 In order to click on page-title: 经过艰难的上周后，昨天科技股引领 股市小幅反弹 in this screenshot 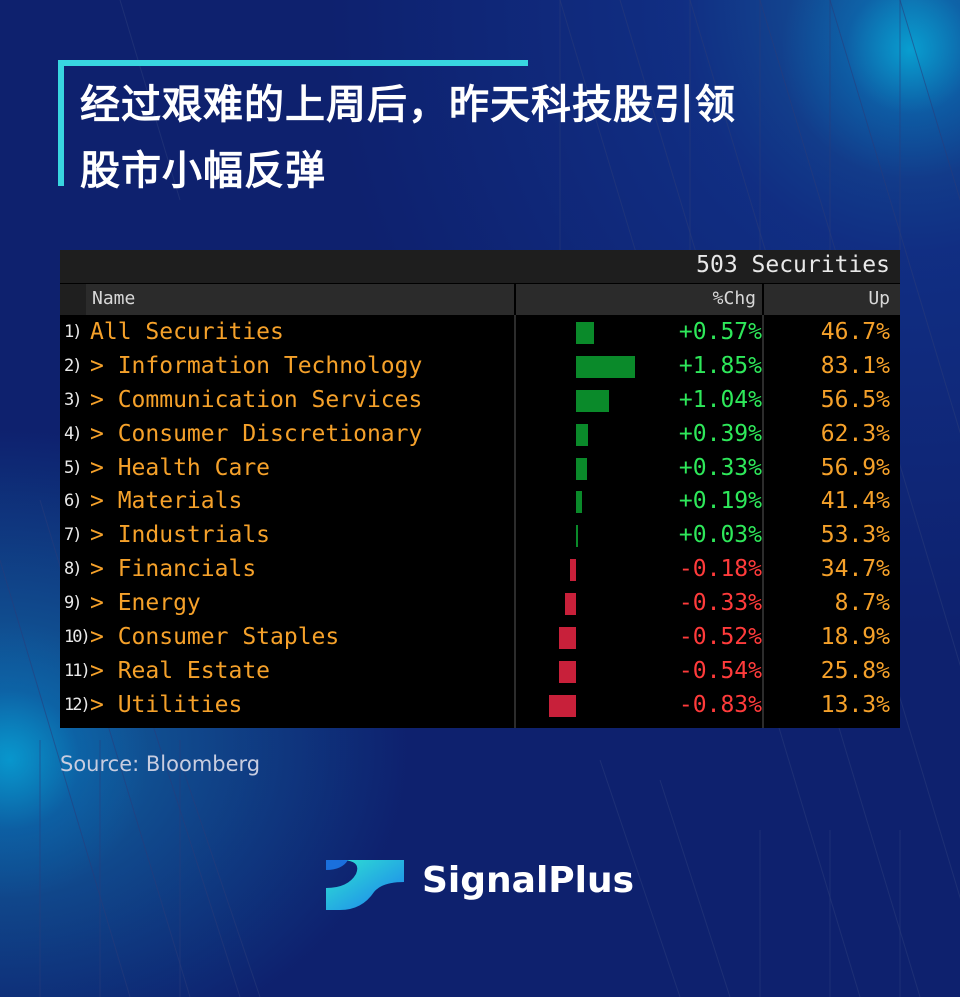, I will do `click(490, 138)`.